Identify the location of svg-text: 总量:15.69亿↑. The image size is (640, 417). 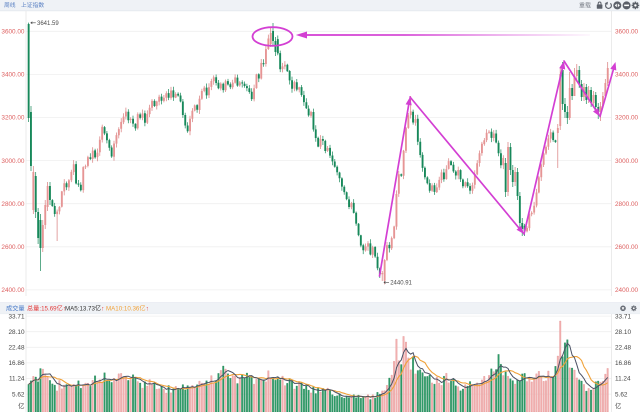
(46, 309).